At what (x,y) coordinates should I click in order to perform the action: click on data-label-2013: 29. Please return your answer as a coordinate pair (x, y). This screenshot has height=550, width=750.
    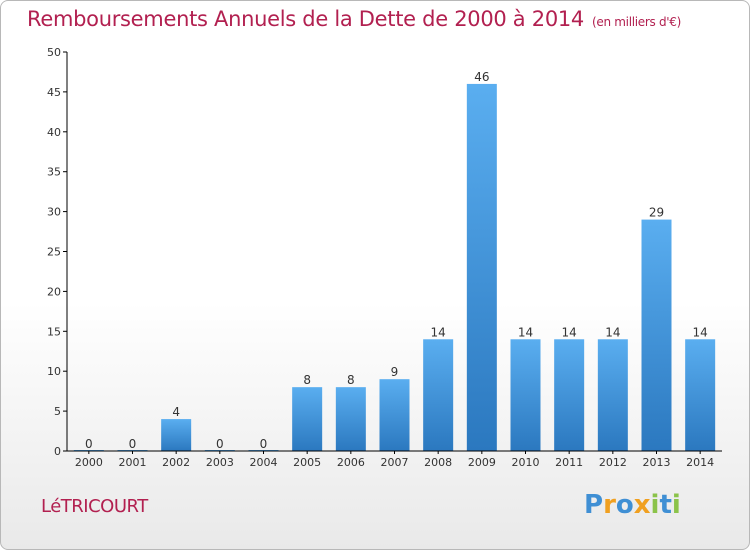
    Looking at the image, I should click on (656, 213).